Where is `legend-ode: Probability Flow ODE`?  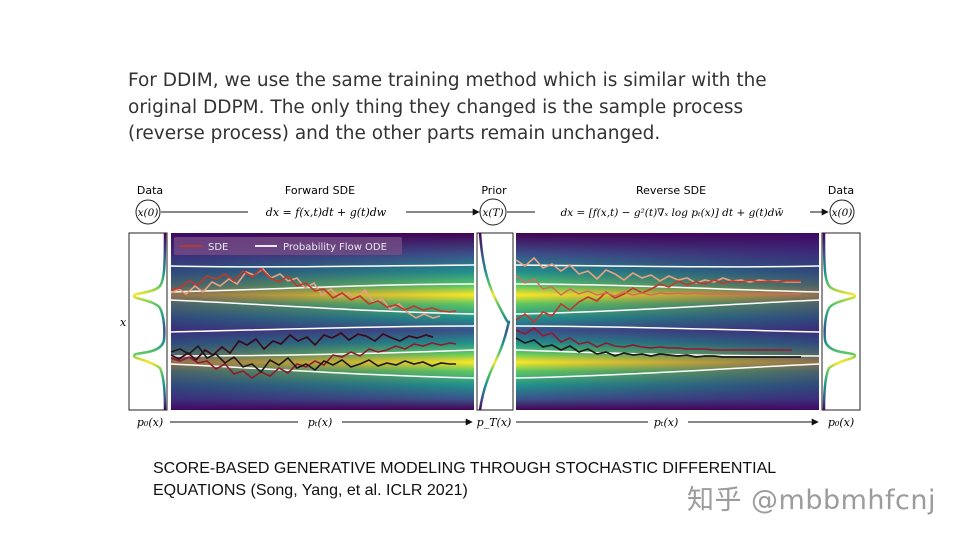 legend-ode: Probability Flow ODE is located at coordinates (335, 247).